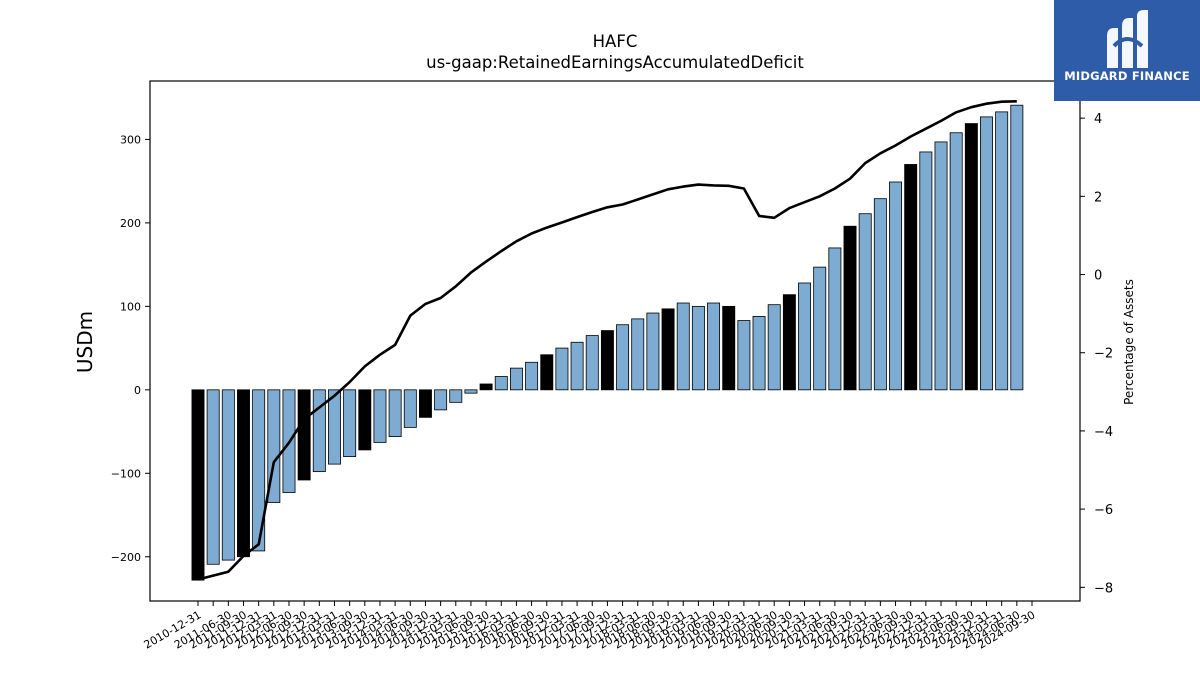  What do you see at coordinates (126, 473) in the screenshot?
I see `y-tick-label: −100` at bounding box center [126, 473].